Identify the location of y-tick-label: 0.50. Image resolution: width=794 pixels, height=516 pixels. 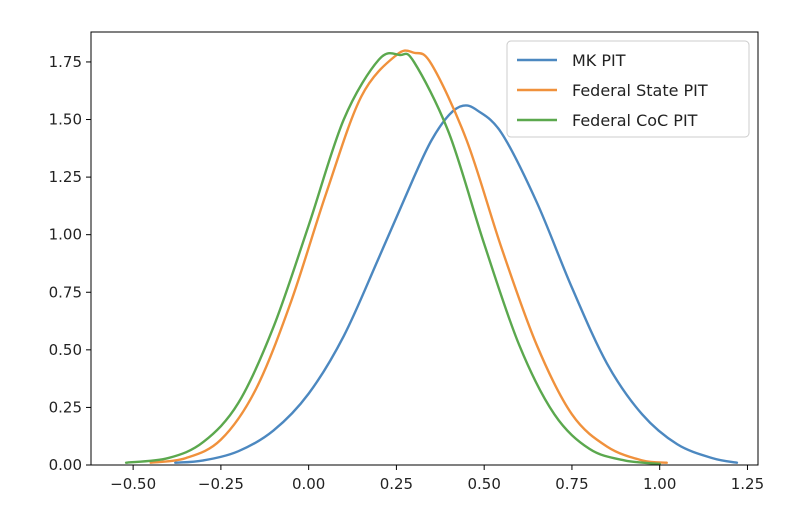
(65, 350).